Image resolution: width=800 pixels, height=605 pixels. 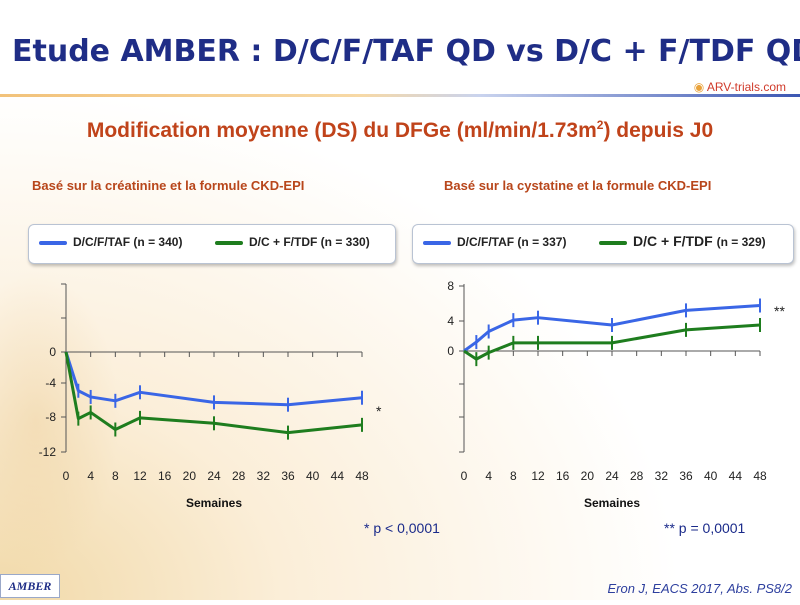 What do you see at coordinates (658, 130) in the screenshot?
I see `subtitle-tail: ) depuis J0` at bounding box center [658, 130].